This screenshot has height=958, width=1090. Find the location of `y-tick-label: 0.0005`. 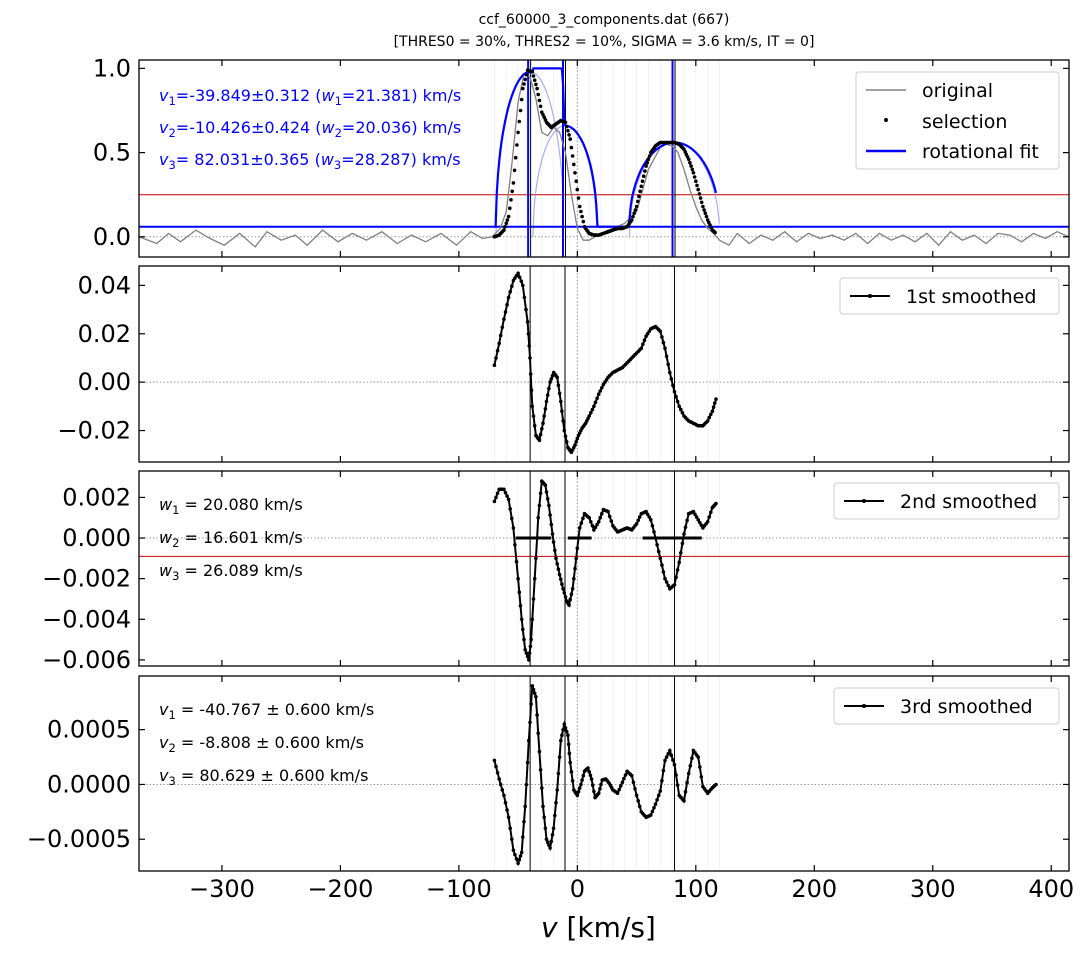

y-tick-label: 0.0005 is located at coordinates (89, 730).